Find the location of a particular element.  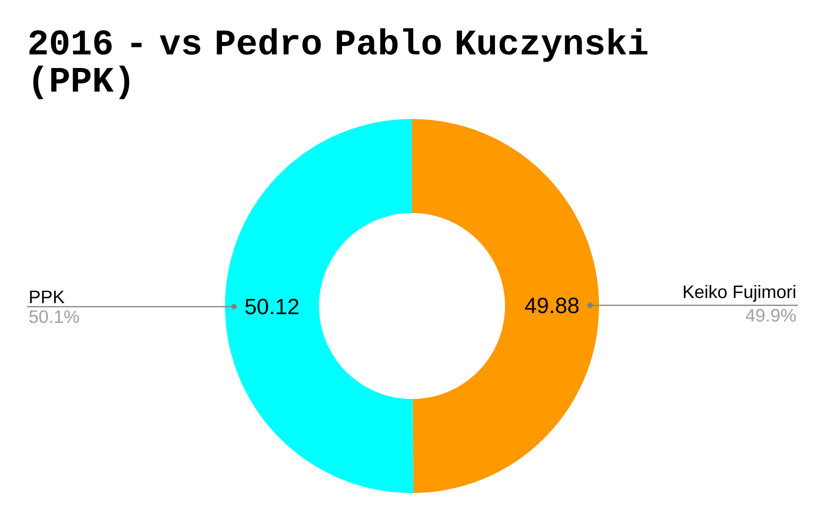

text: 49.9% is located at coordinates (771, 315).